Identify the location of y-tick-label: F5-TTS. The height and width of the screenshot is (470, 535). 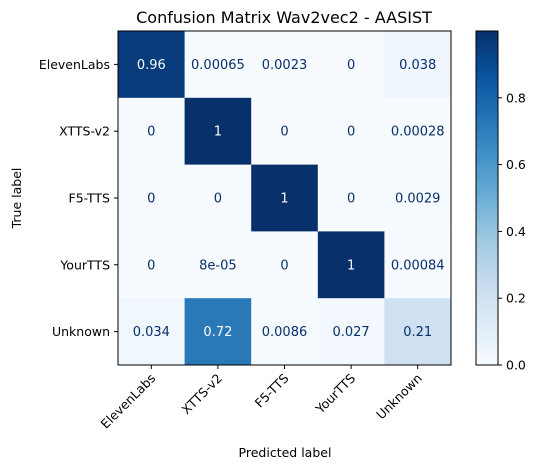
(90, 198).